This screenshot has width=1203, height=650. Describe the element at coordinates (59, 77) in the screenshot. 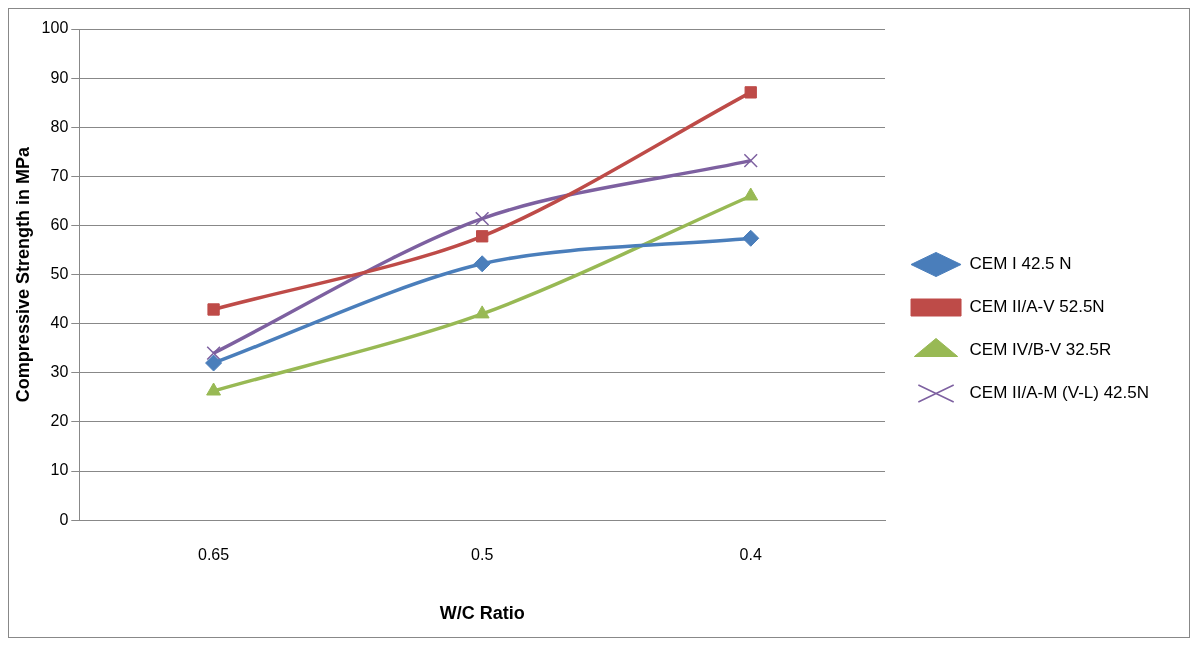

I see `y-tick-label: 90` at that location.